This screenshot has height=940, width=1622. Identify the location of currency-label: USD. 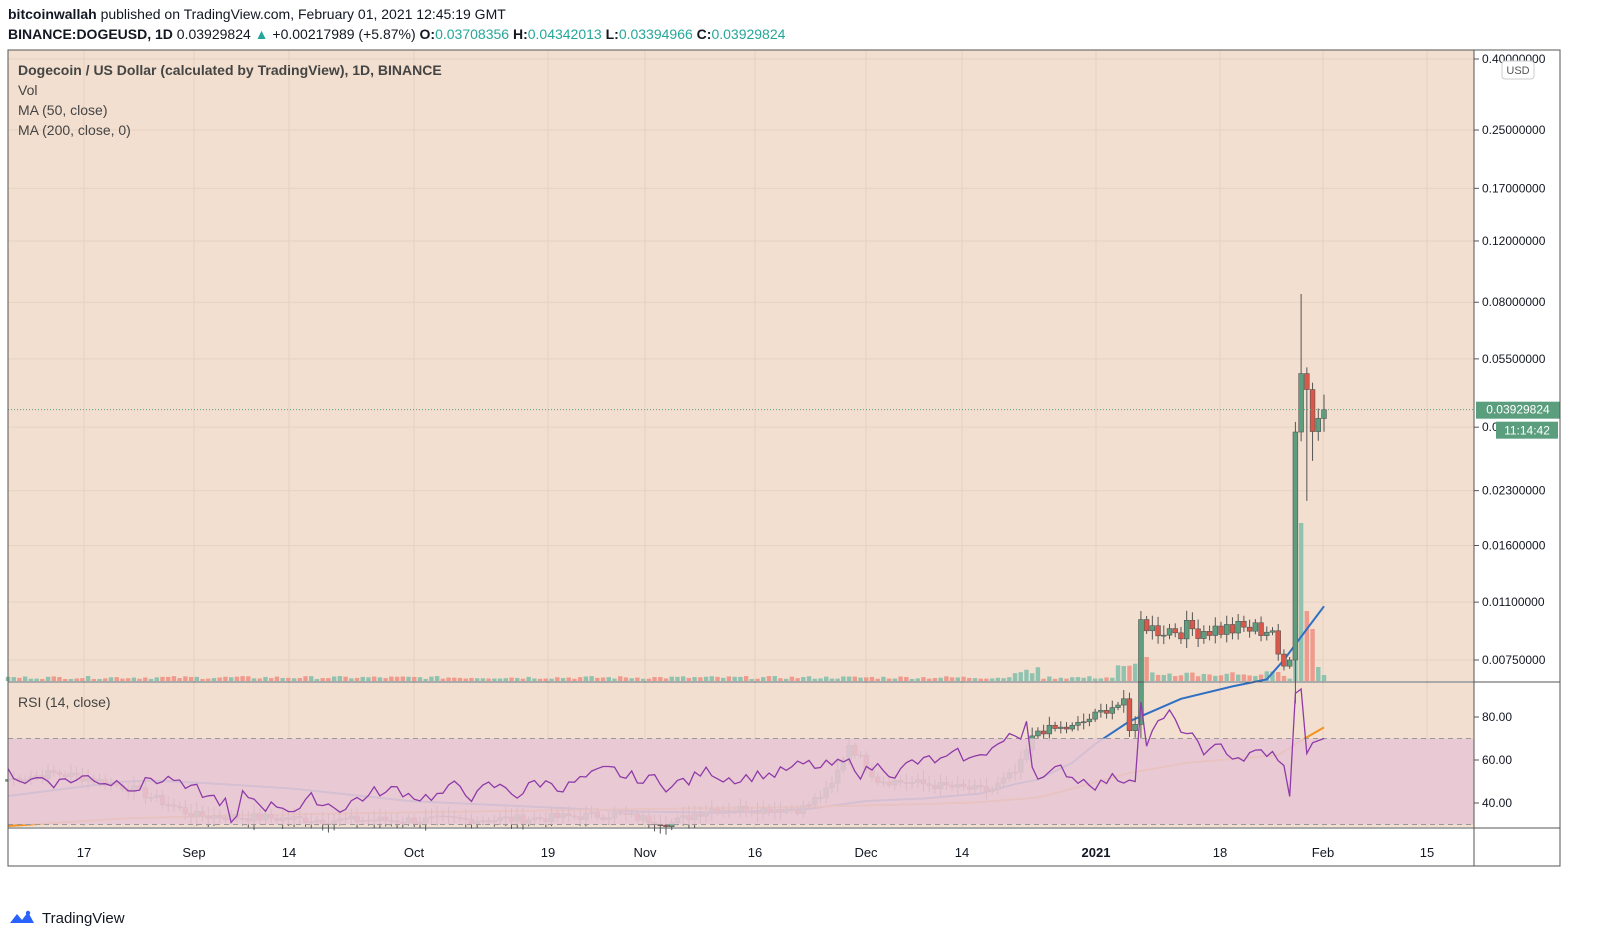
(1517, 71).